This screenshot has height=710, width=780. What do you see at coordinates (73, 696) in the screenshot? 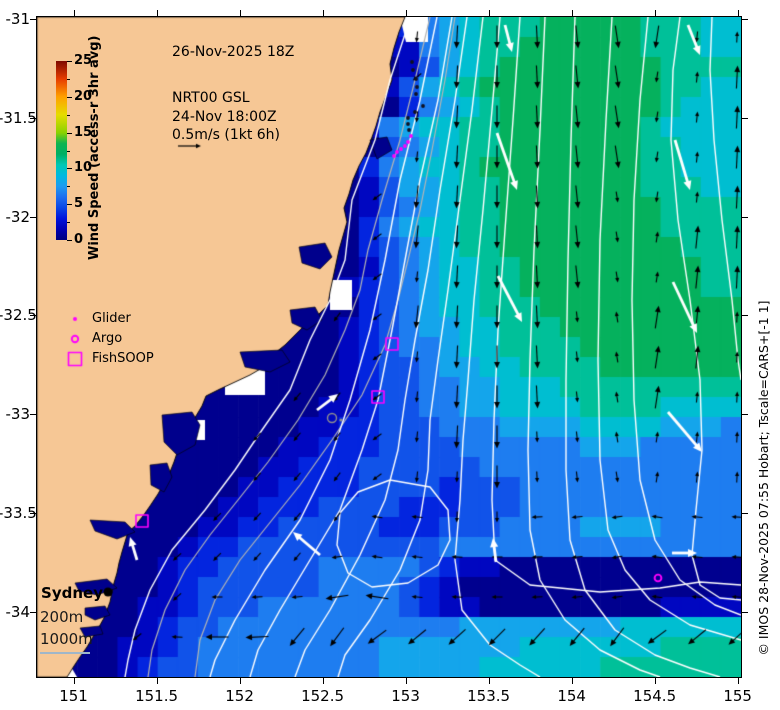
I see `x-axis-tick-label: 151` at bounding box center [73, 696].